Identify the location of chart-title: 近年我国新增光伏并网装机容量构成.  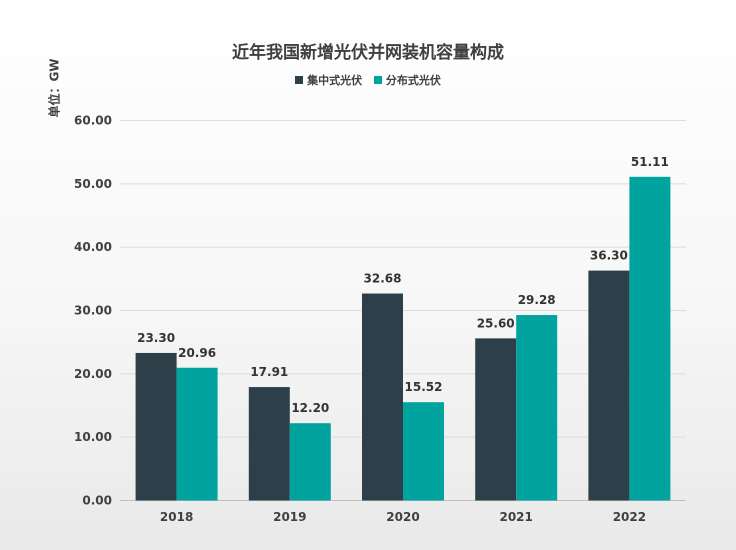
(368, 53).